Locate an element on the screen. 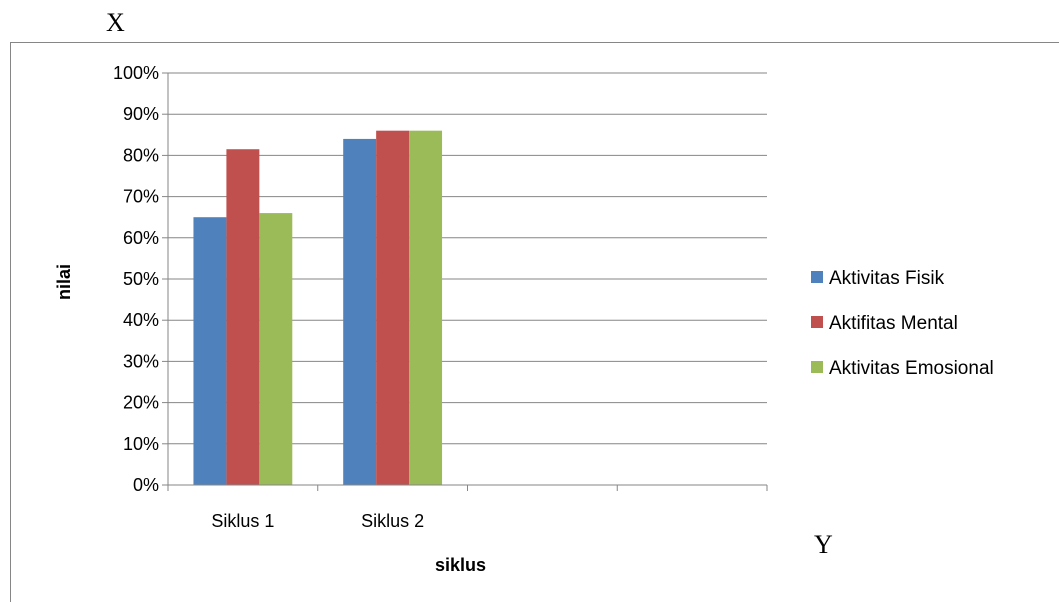 The image size is (1059, 602). y-tick-label: 50% is located at coordinates (141, 279).